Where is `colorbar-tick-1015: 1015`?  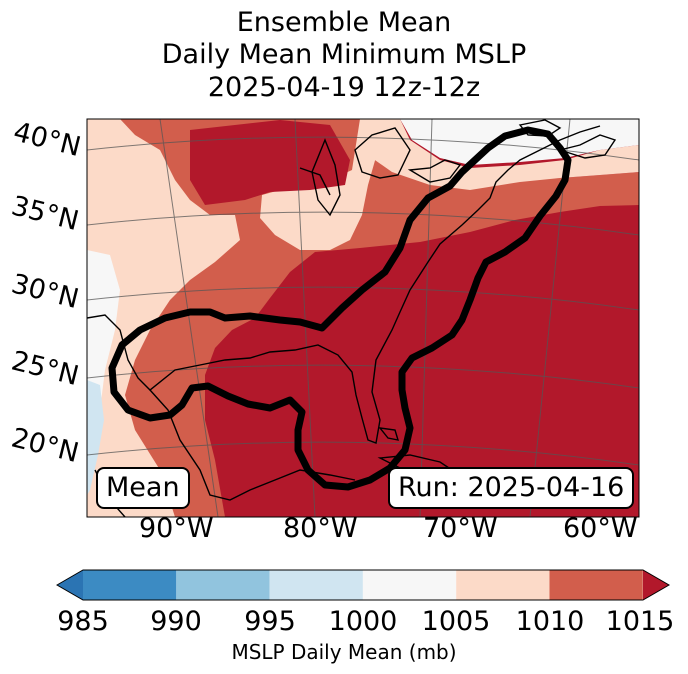 colorbar-tick-1015: 1015 is located at coordinates (640, 621).